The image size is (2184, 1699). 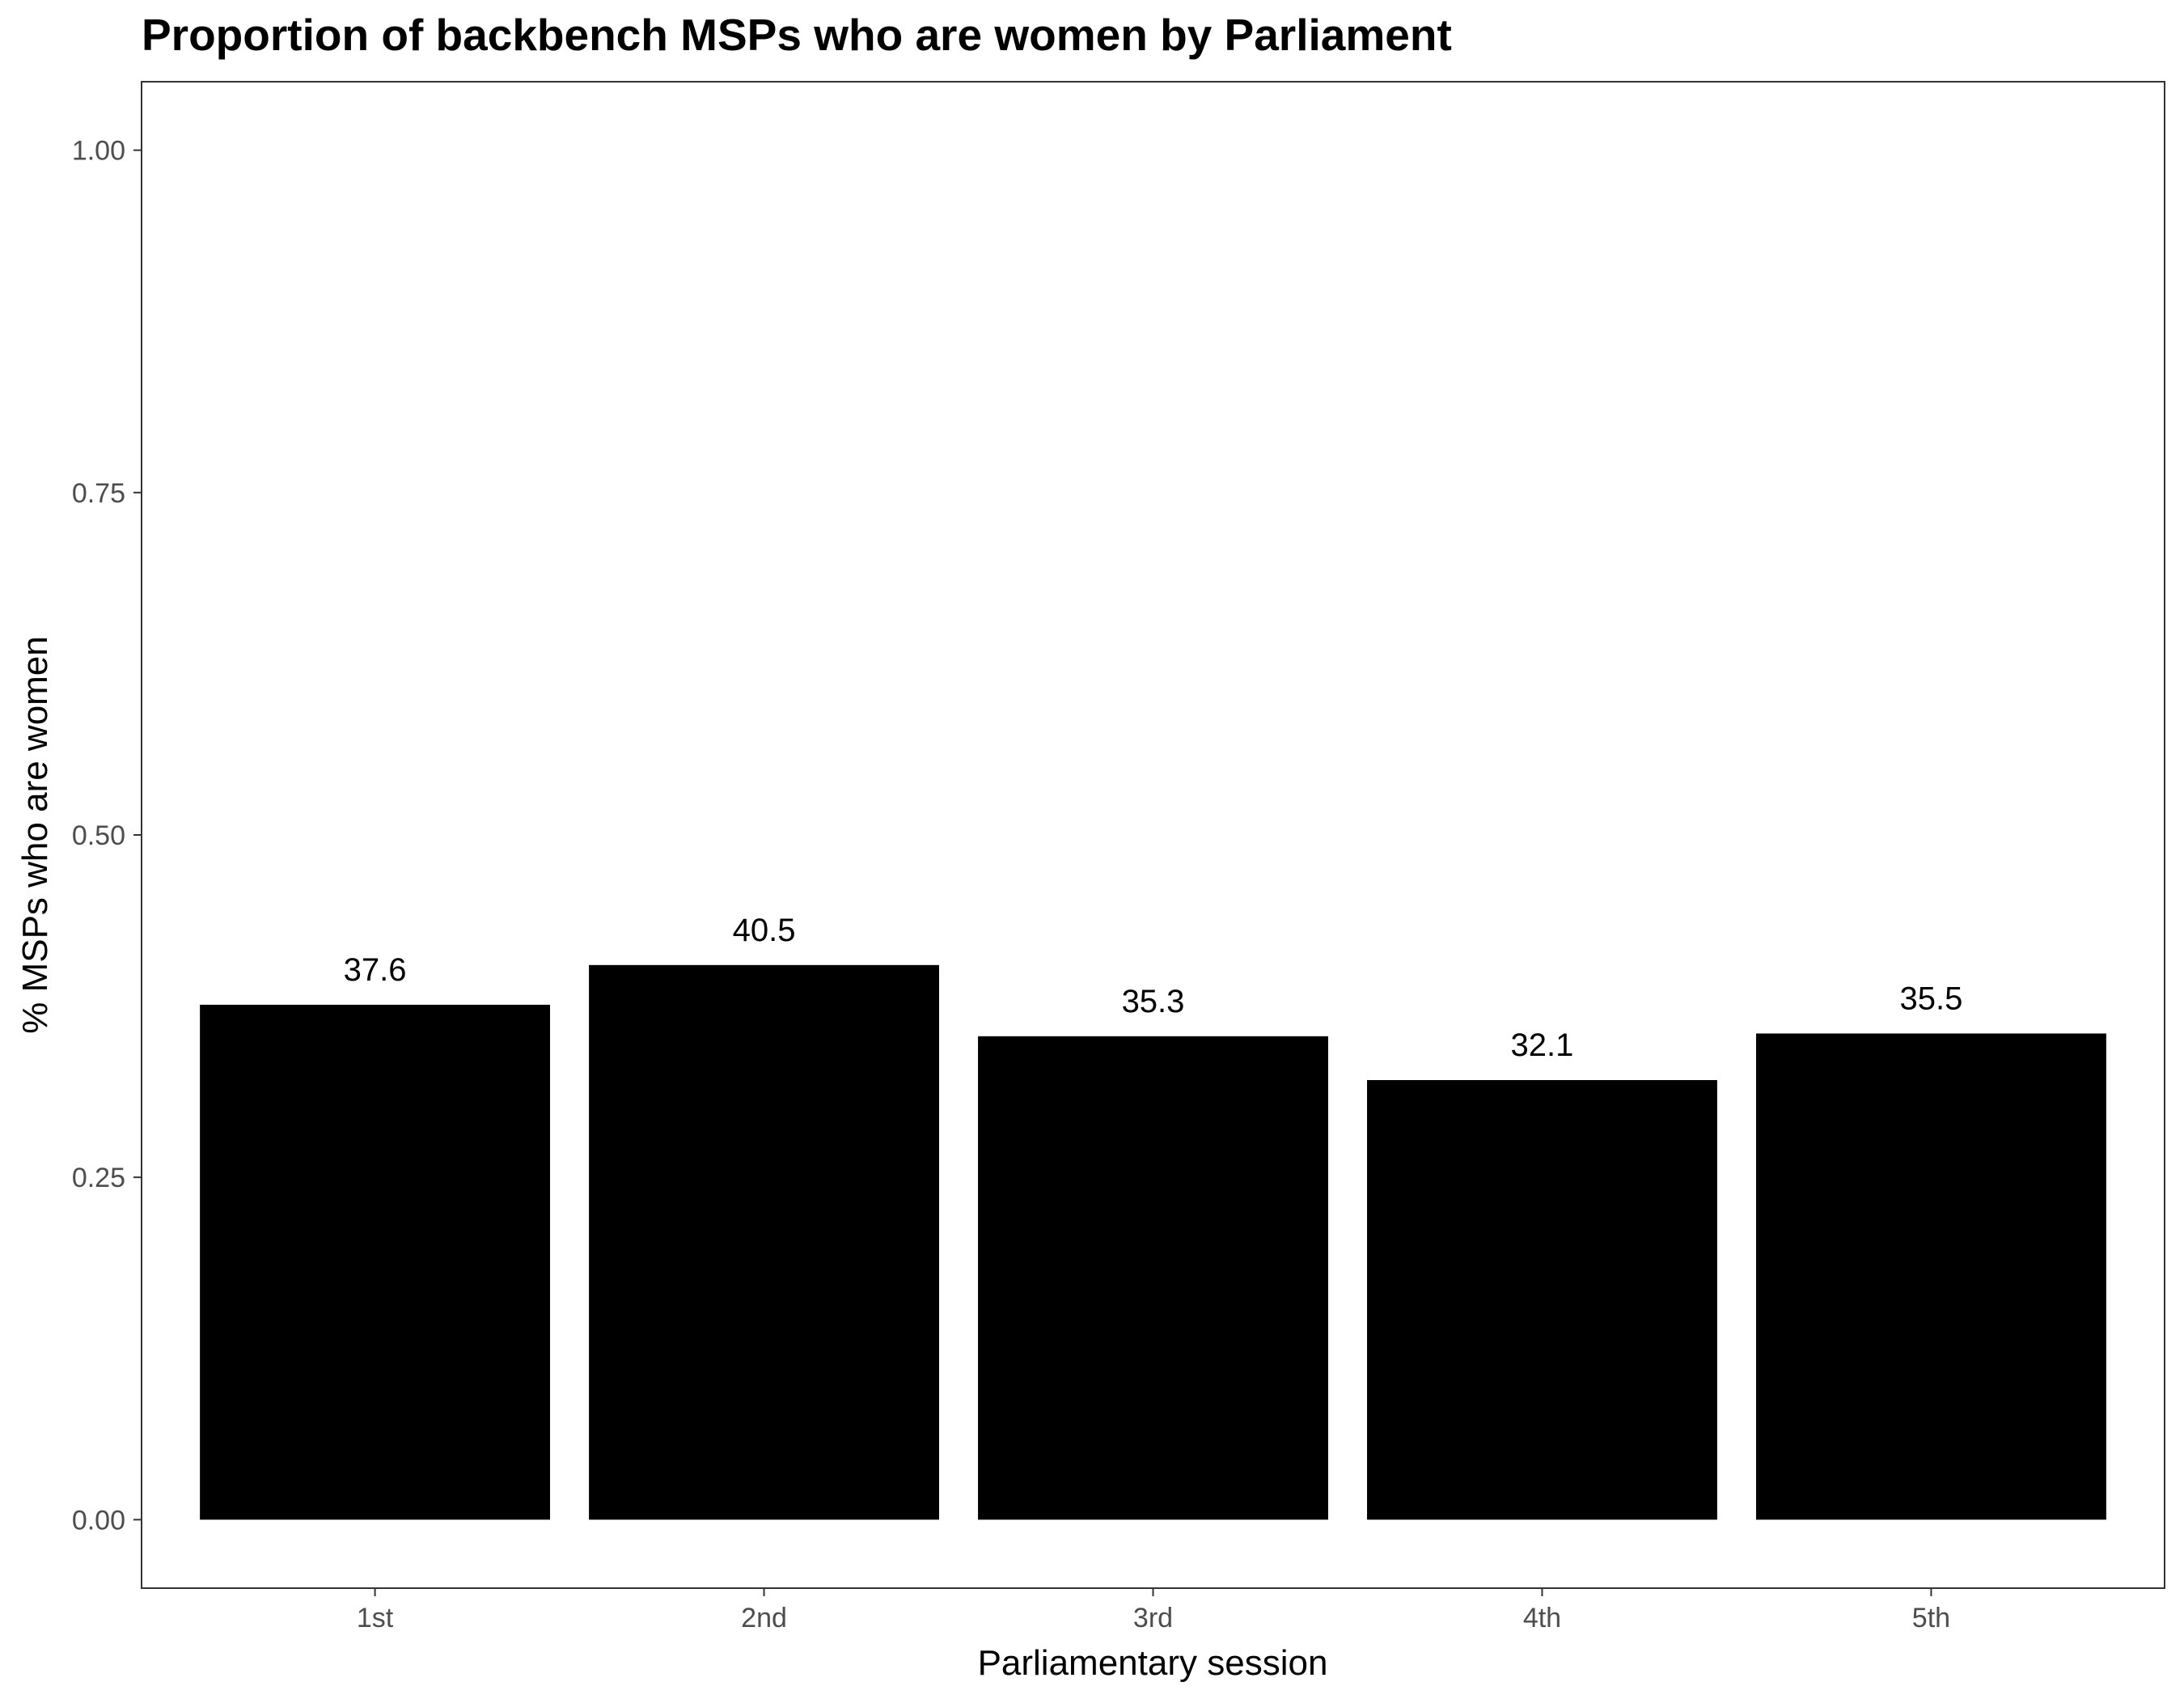 What do you see at coordinates (98, 1178) in the screenshot?
I see `y-tick-label: 0.25` at bounding box center [98, 1178].